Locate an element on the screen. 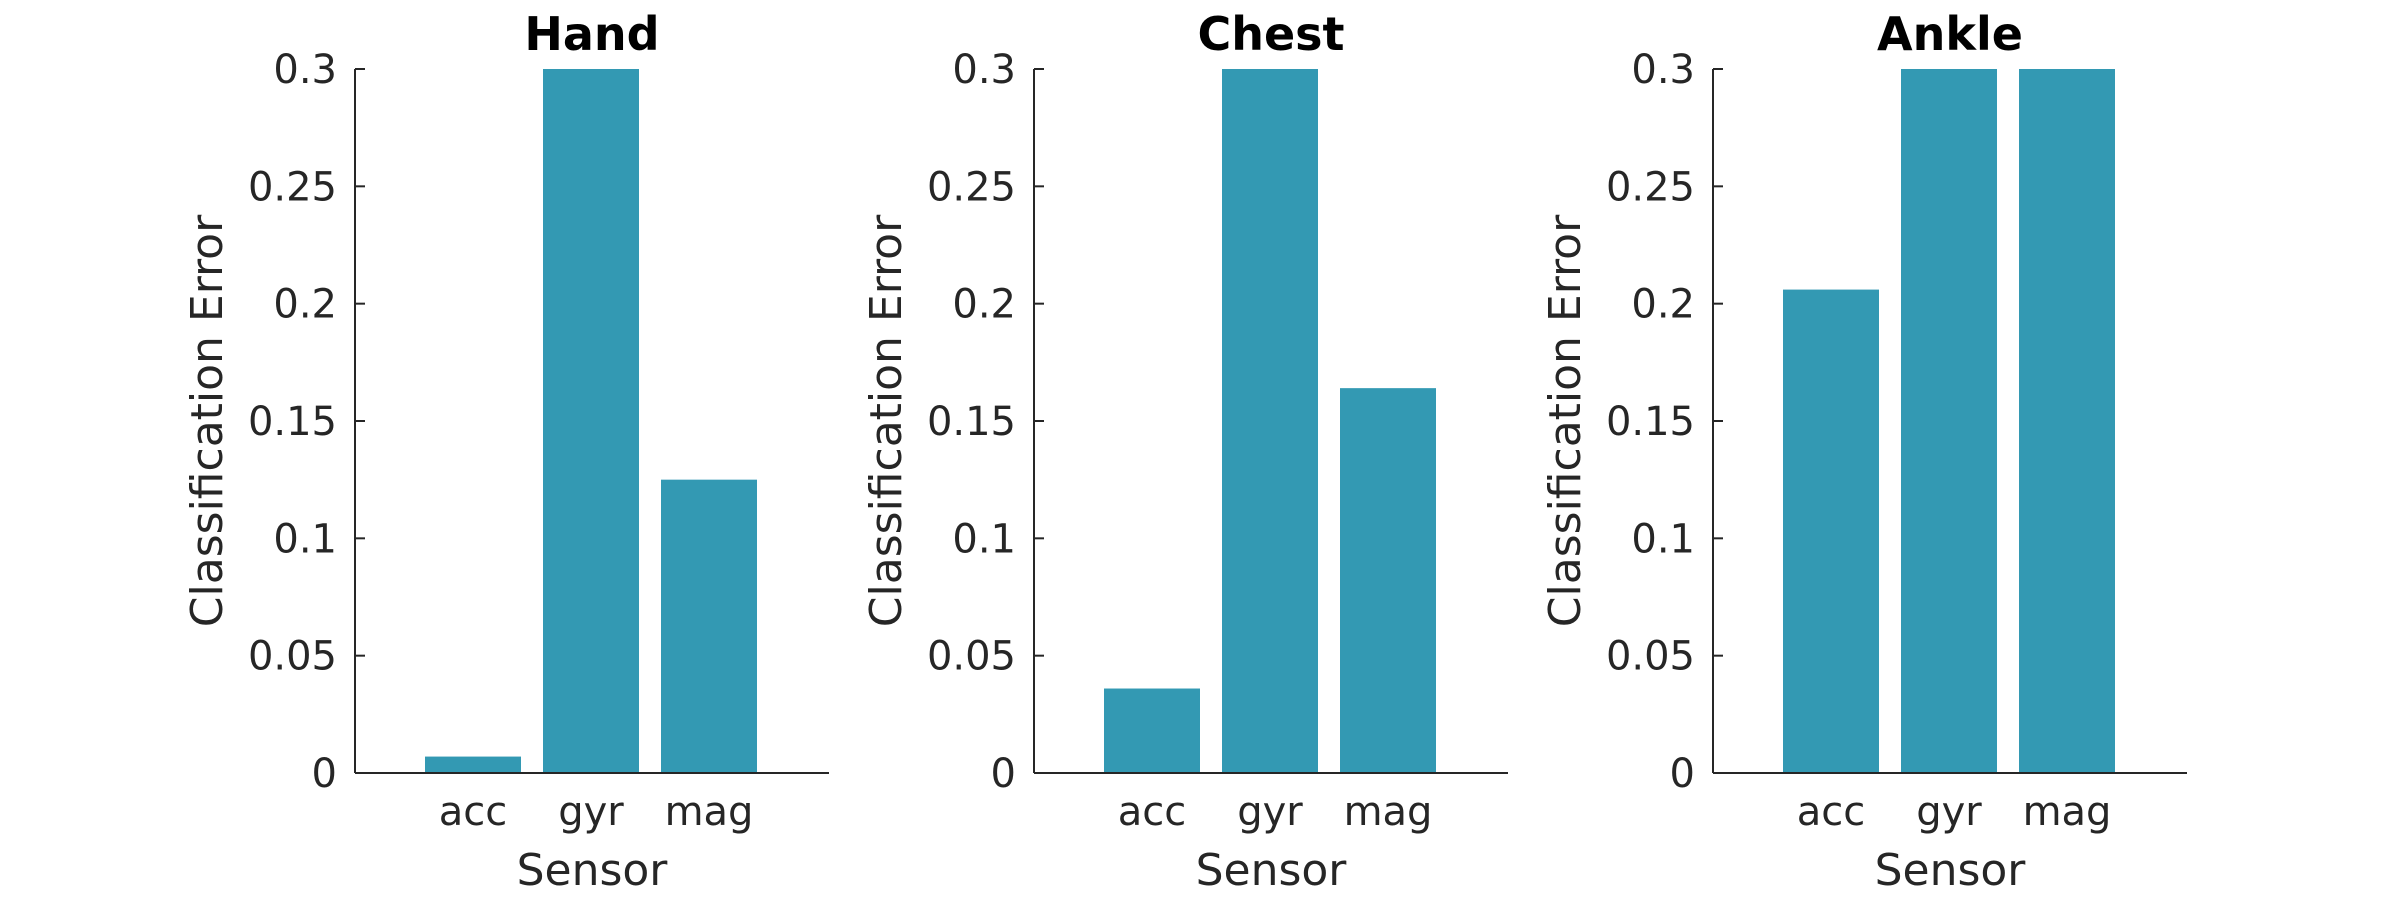 The width and height of the screenshot is (2400, 900). chart-title: Ankle is located at coordinates (1950, 34).